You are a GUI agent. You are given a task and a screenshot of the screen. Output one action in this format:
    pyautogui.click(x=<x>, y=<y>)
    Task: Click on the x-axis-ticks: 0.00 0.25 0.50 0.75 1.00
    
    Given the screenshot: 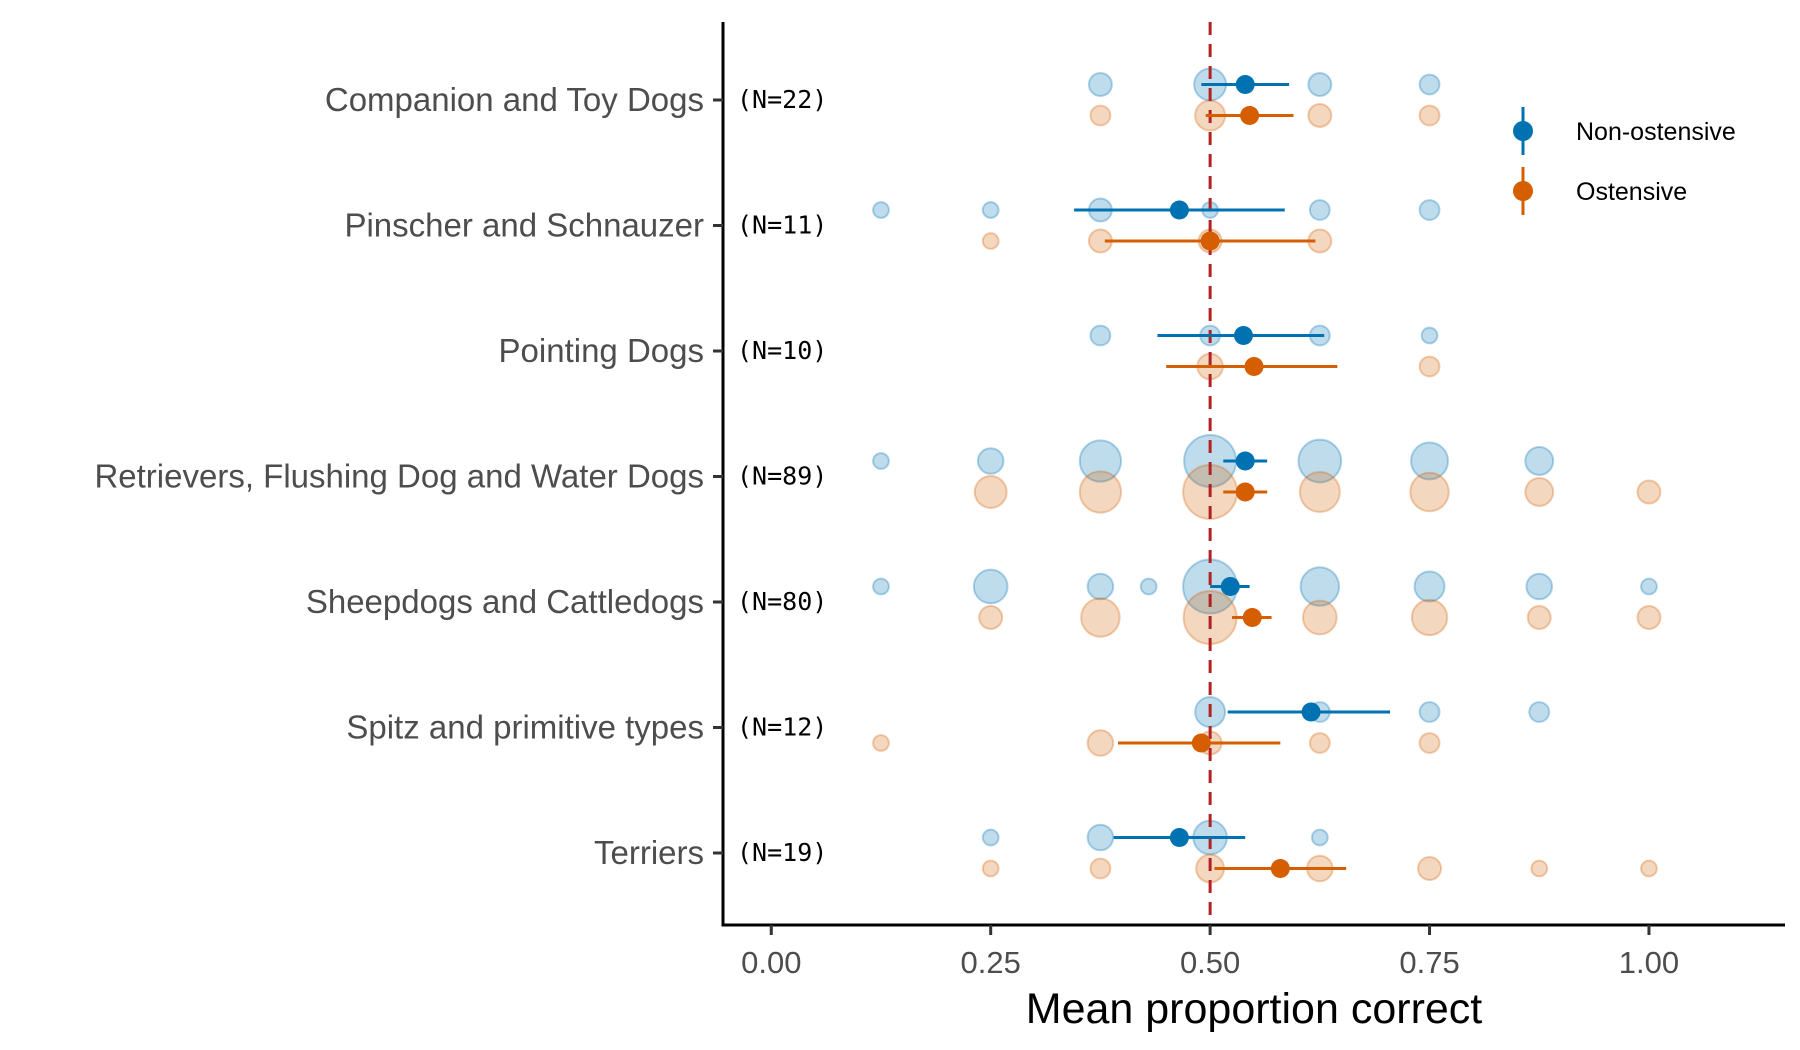 What is the action you would take?
    pyautogui.click(x=1210, y=952)
    